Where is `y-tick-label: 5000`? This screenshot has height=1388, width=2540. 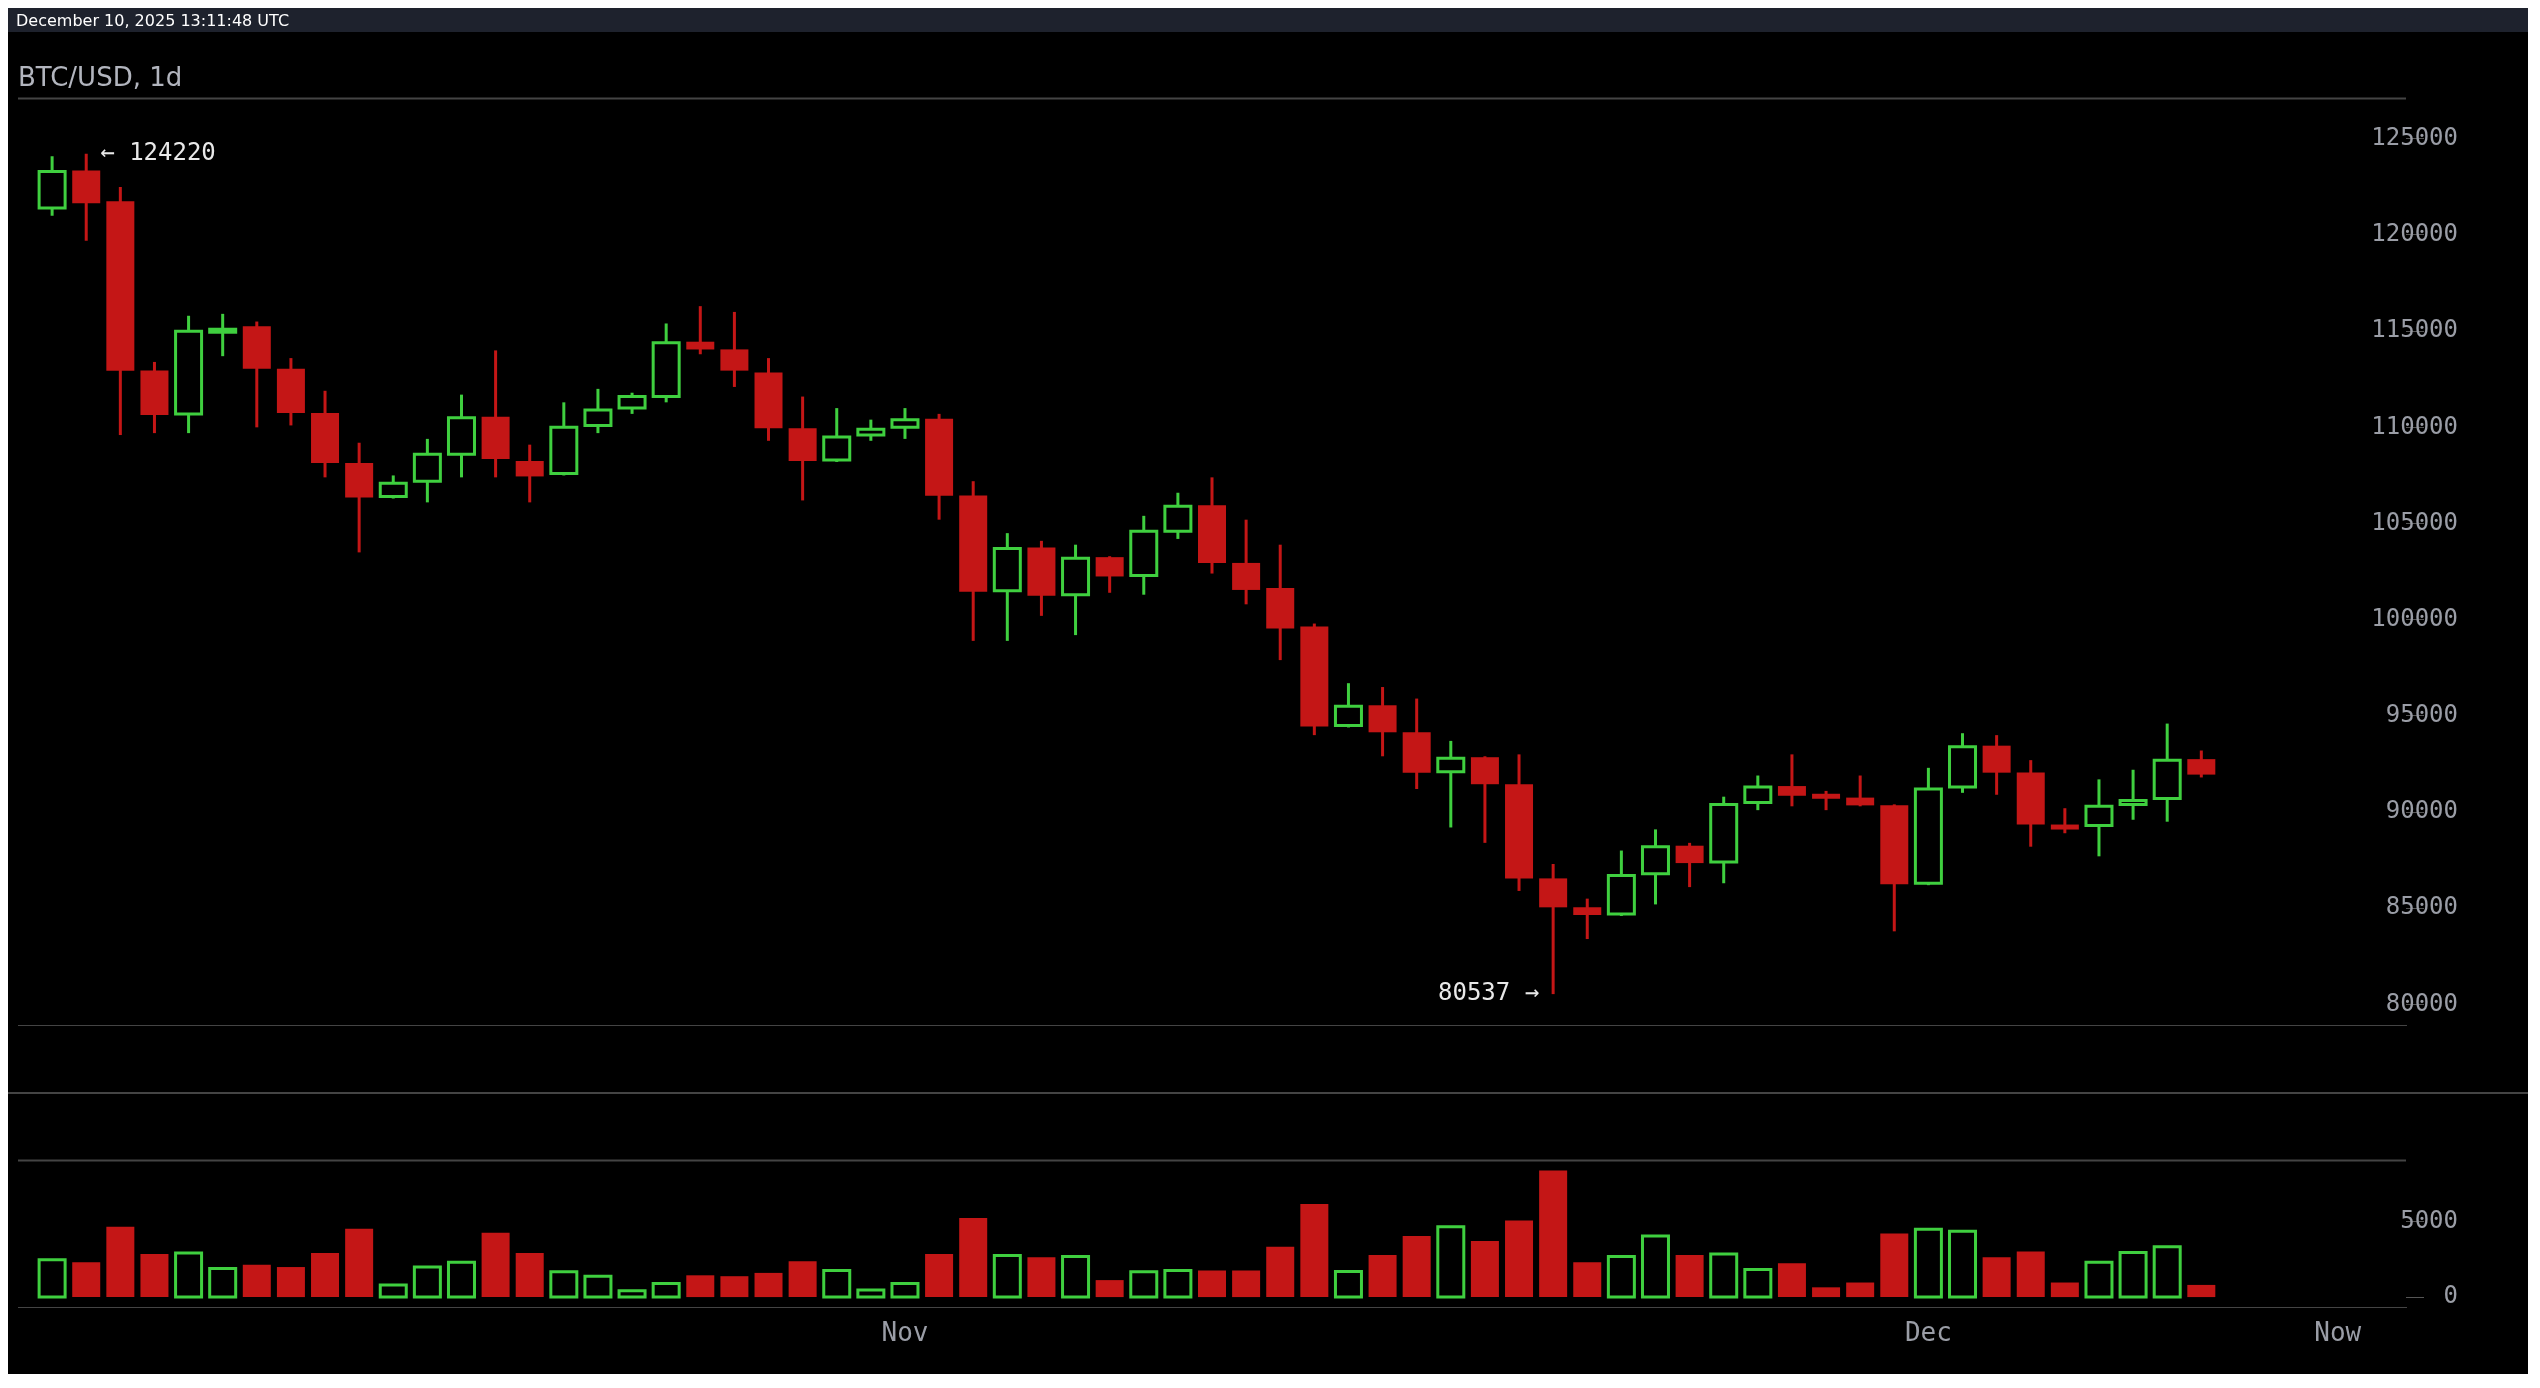
y-tick-label: 5000 is located at coordinates (2429, 1220).